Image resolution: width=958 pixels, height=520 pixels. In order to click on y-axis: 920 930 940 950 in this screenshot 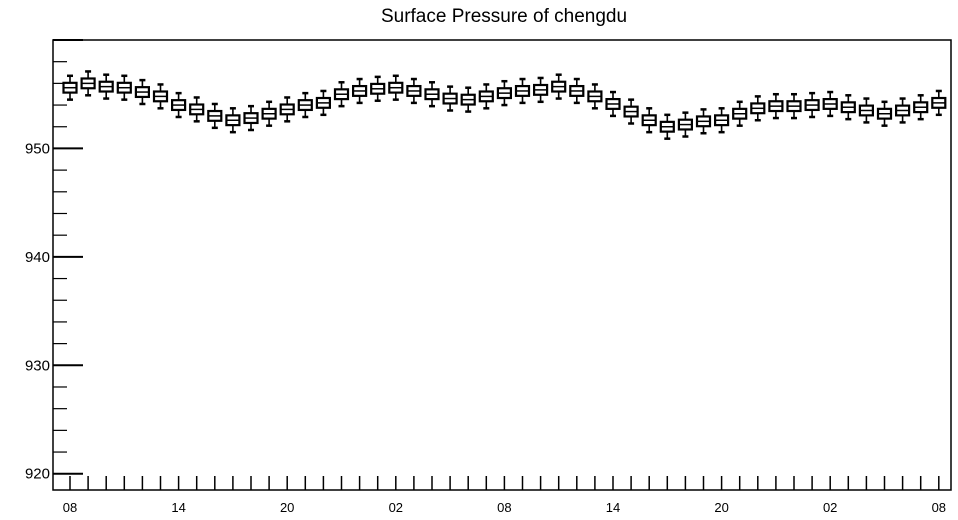, I will do `click(54, 261)`.